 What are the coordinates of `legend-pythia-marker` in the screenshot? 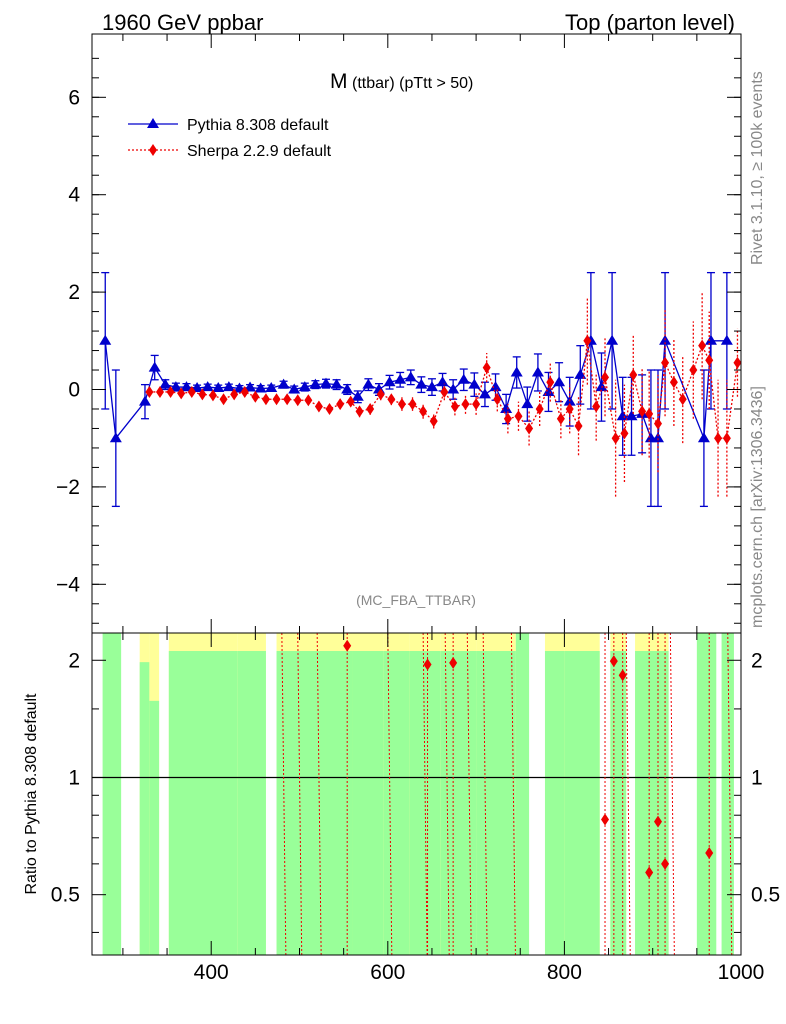 It's located at (153, 123).